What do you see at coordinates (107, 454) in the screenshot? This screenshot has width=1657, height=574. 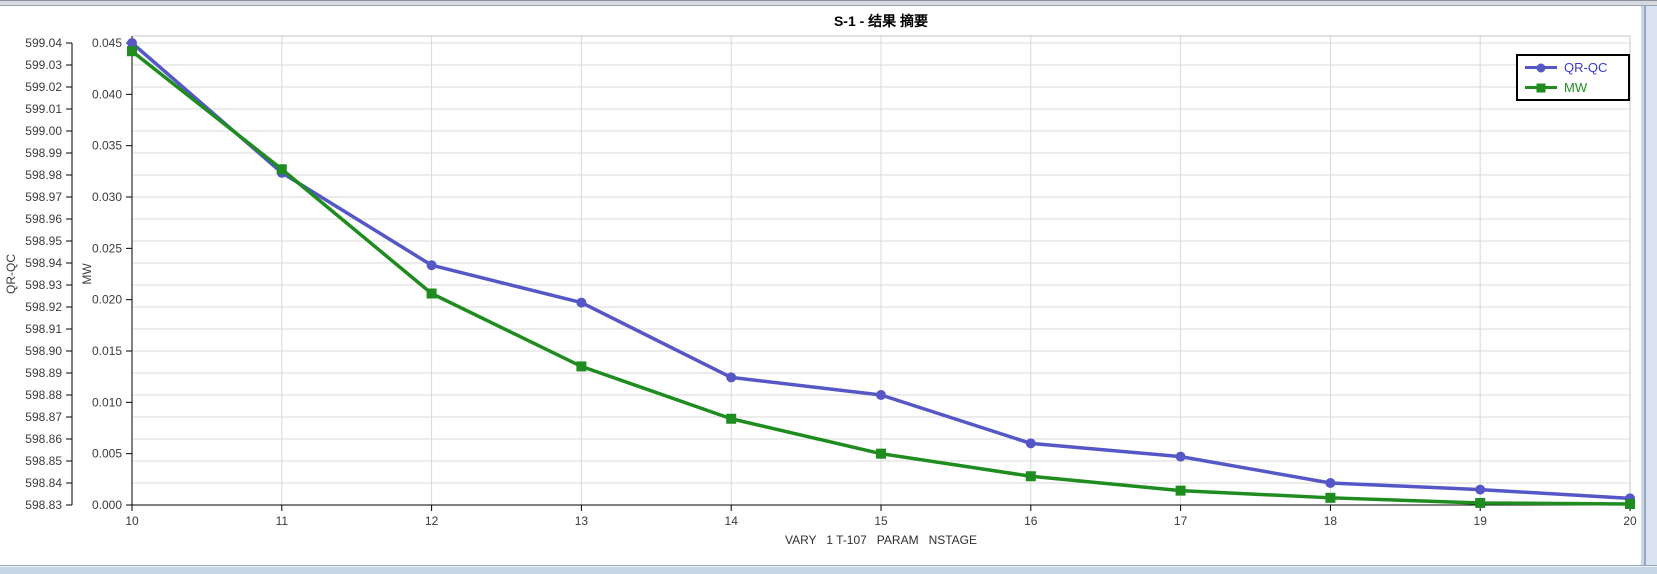 I see `y2-tick-label: 0.005` at bounding box center [107, 454].